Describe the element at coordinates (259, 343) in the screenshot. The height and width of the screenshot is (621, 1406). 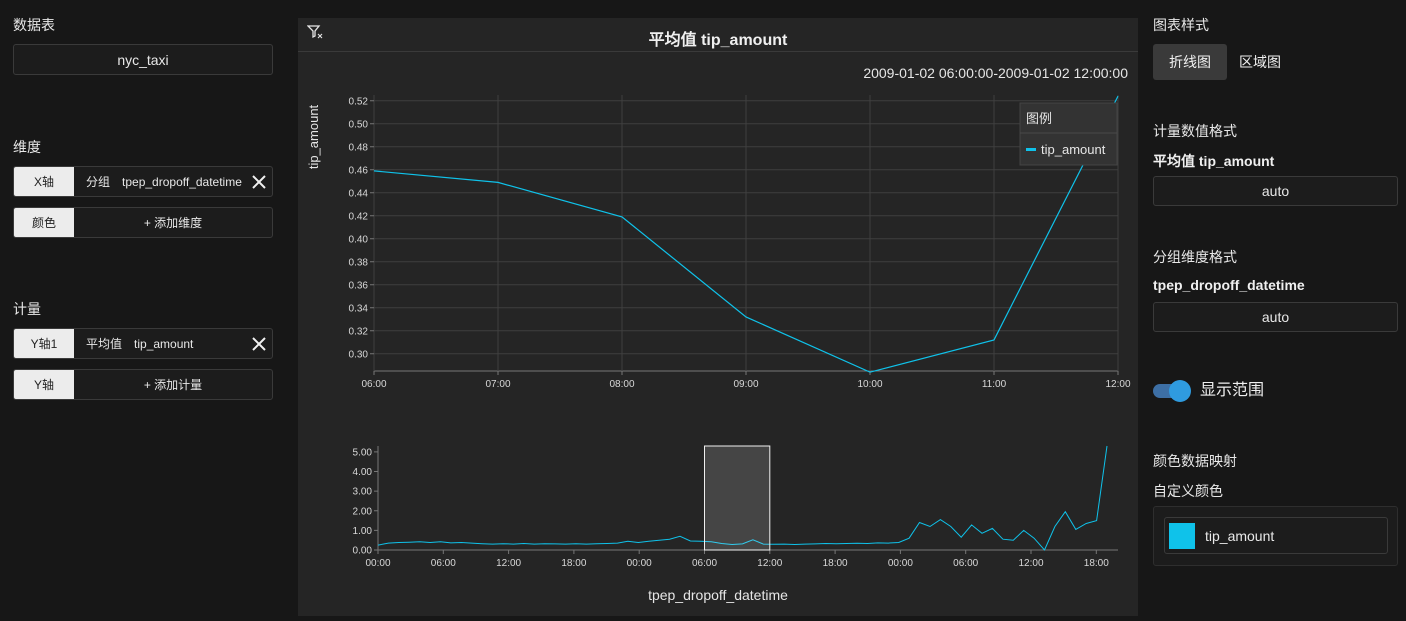
I see `remove-y-axis1-icon` at that location.